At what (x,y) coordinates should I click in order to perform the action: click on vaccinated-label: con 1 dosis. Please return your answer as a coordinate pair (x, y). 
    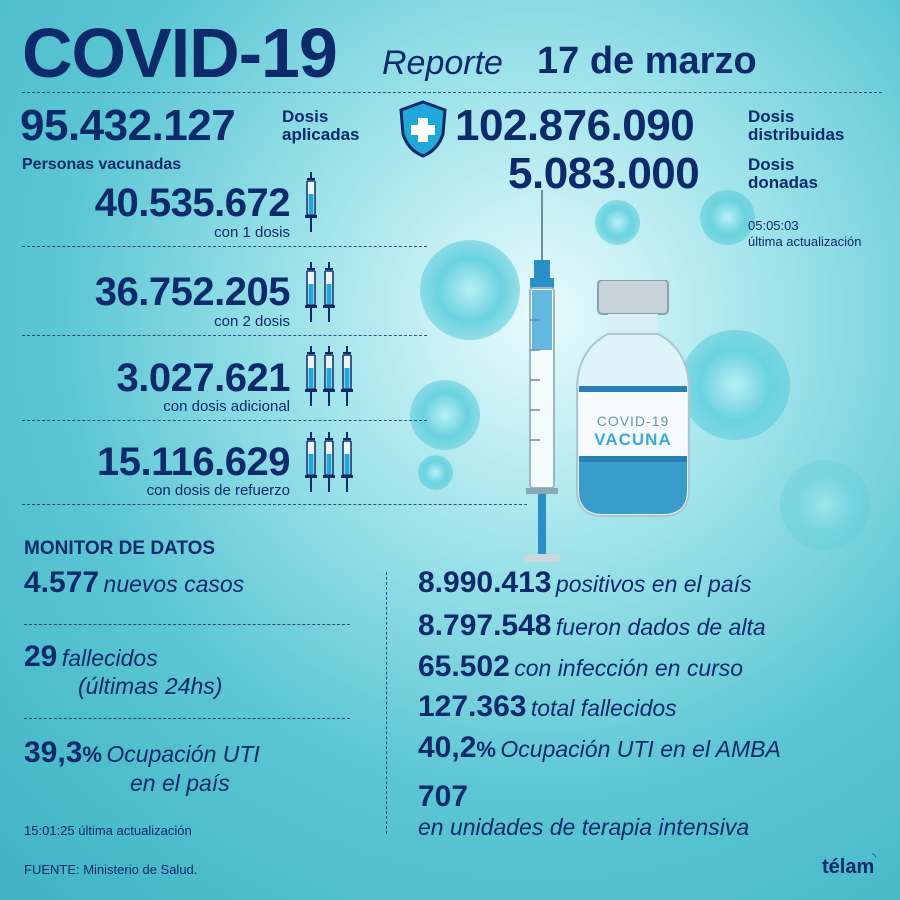
    Looking at the image, I should click on (252, 232).